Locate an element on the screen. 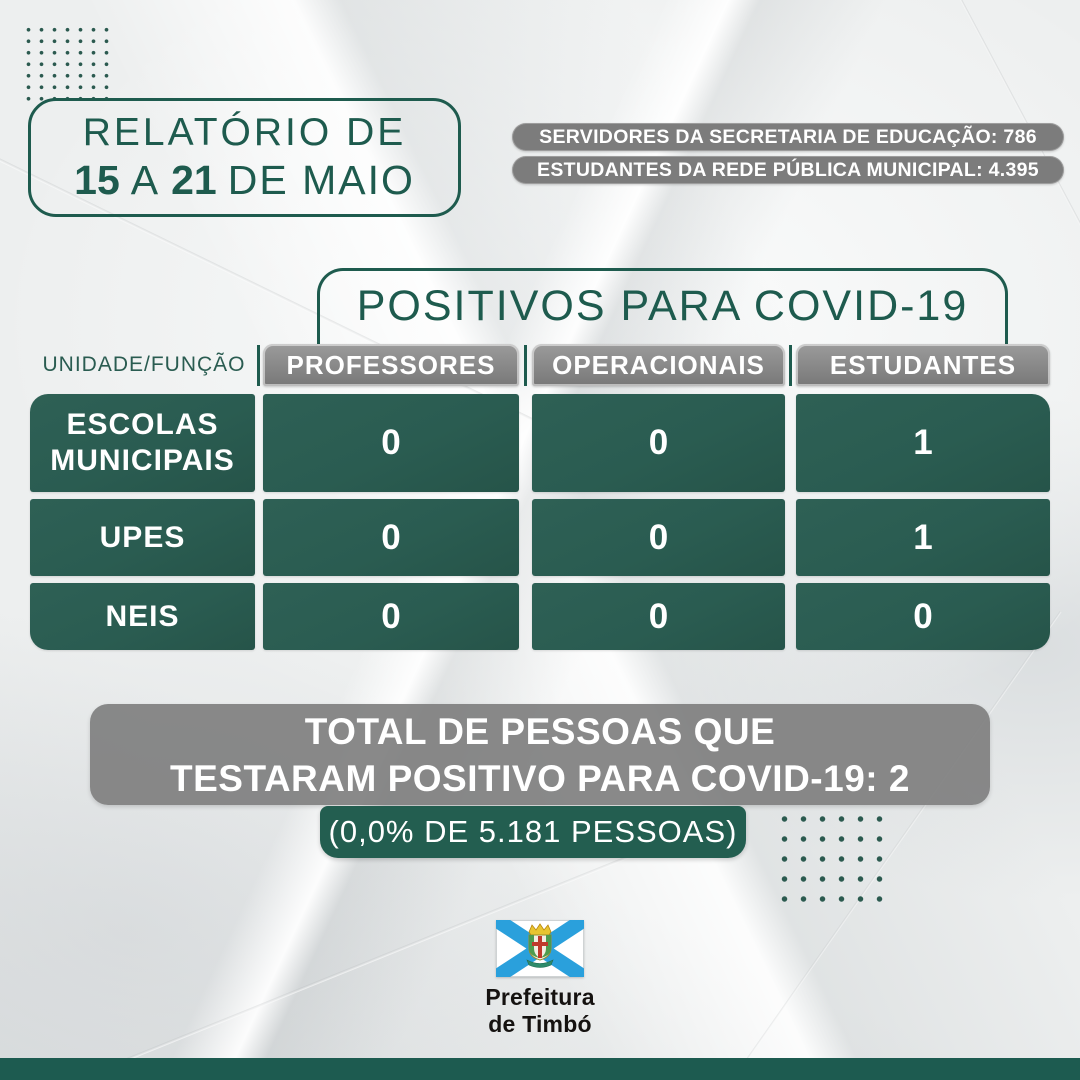 The height and width of the screenshot is (1080, 1080). report-date-range: 15 A 21 DE MAIO is located at coordinates (244, 180).